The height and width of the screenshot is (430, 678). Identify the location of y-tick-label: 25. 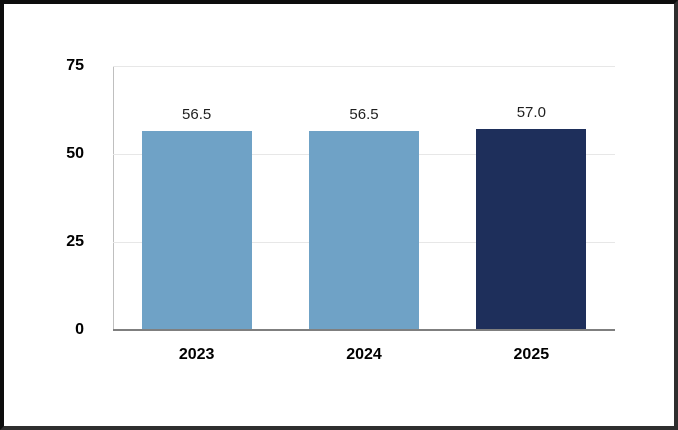
(75, 241).